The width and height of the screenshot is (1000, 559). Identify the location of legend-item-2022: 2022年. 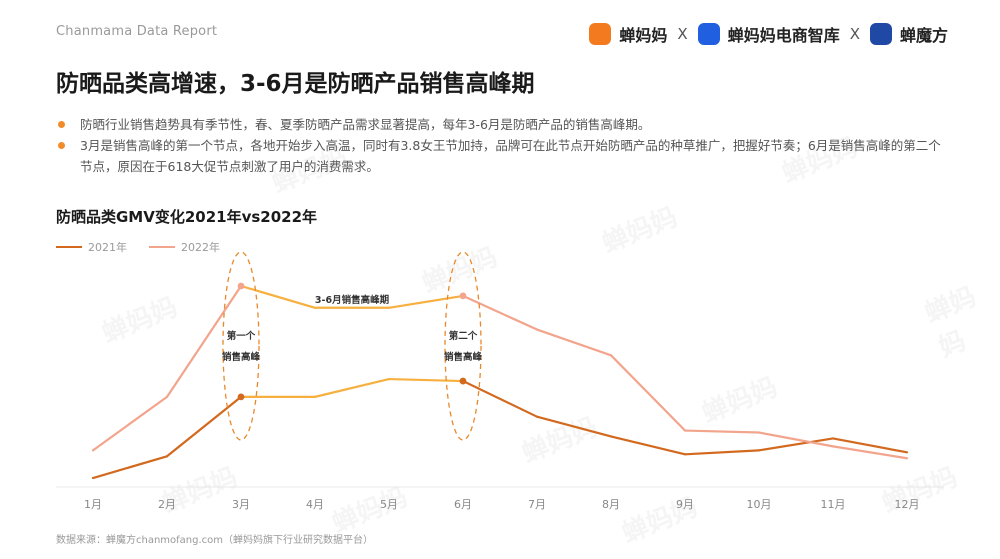
(184, 247).